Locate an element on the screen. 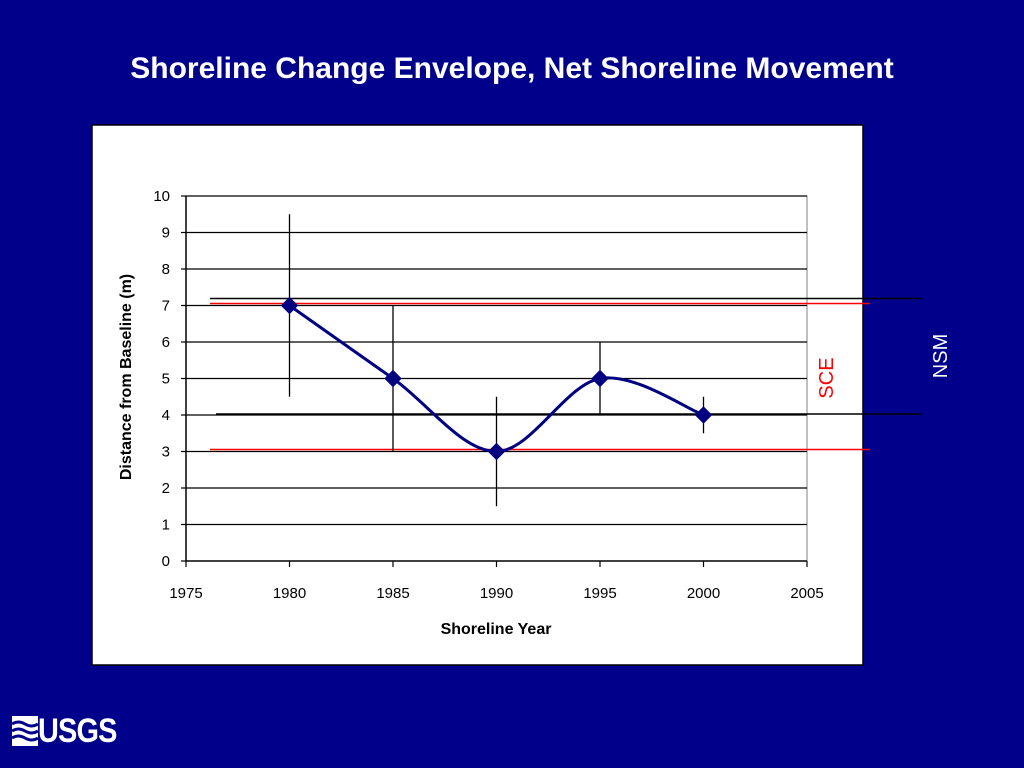 This screenshot has width=1024, height=768. y-tick-label: 5 is located at coordinates (166, 379).